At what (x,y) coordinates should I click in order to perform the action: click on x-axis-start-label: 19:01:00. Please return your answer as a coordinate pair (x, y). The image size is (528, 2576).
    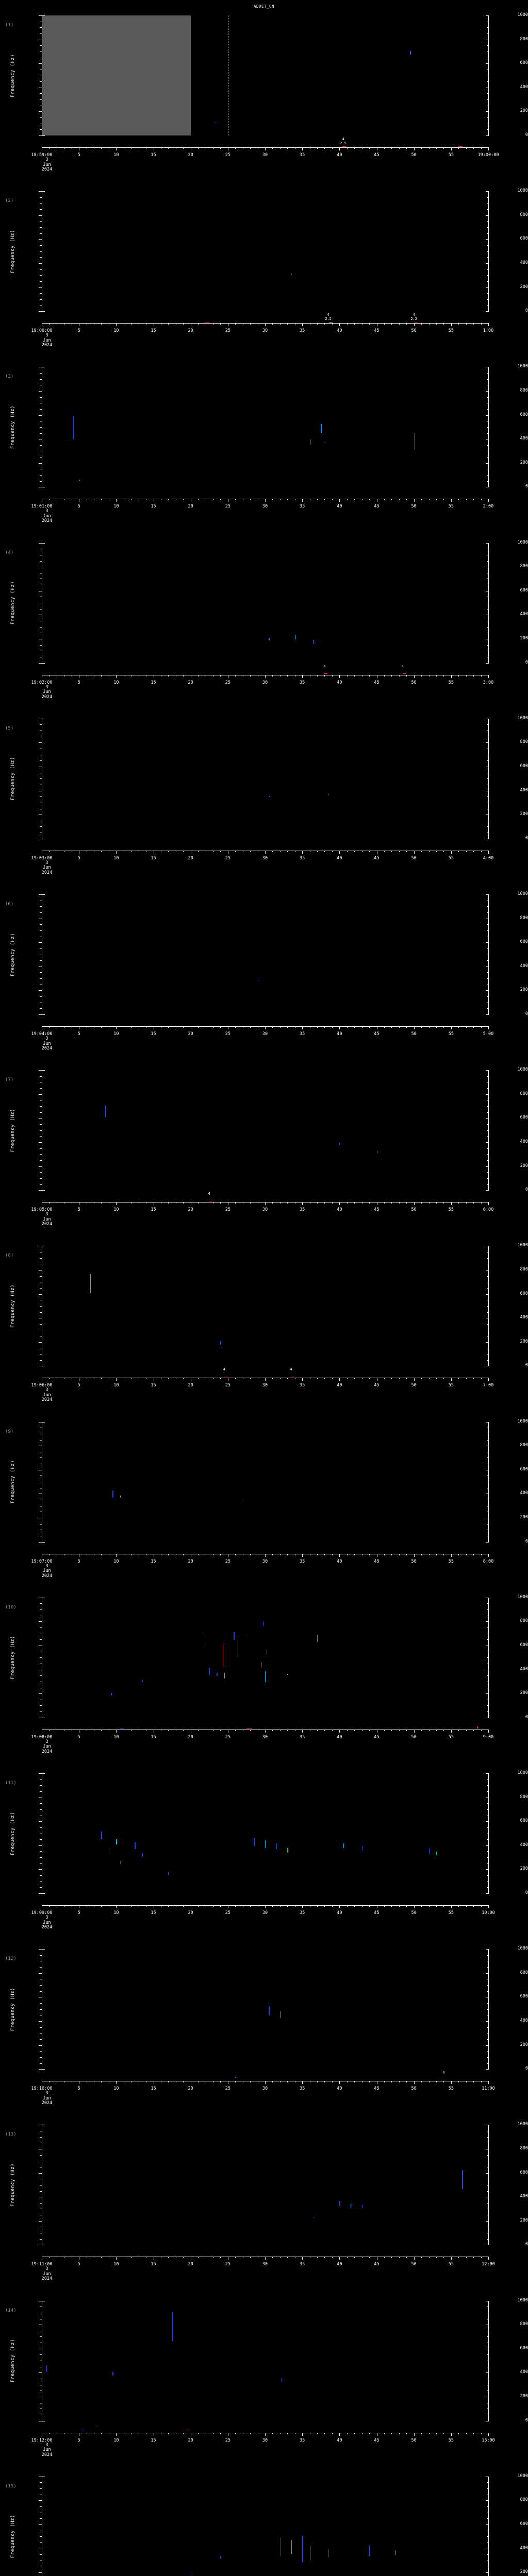
    Looking at the image, I should click on (42, 507).